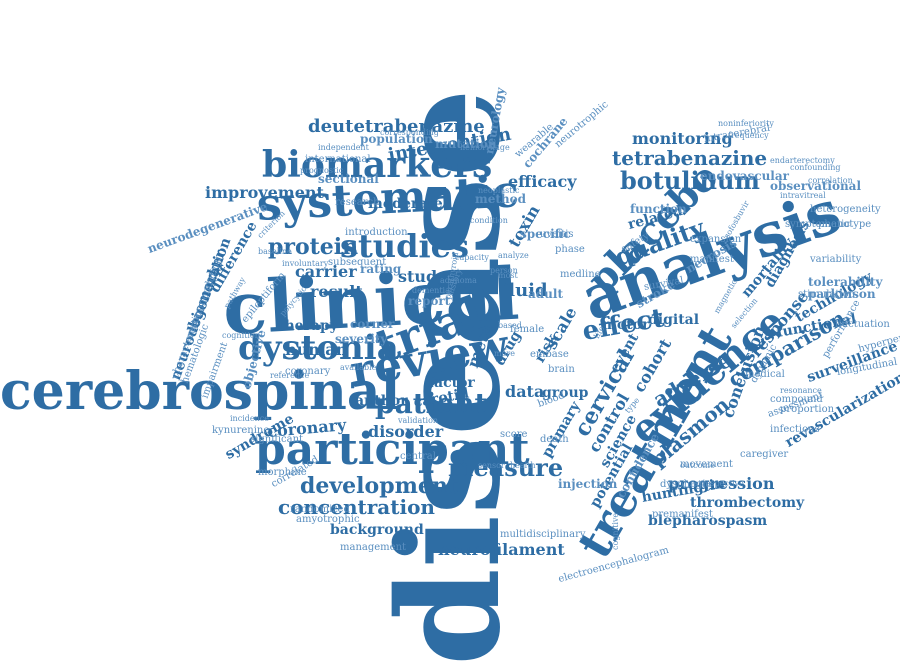  I want to click on word-24: concentration, so click(356, 507).